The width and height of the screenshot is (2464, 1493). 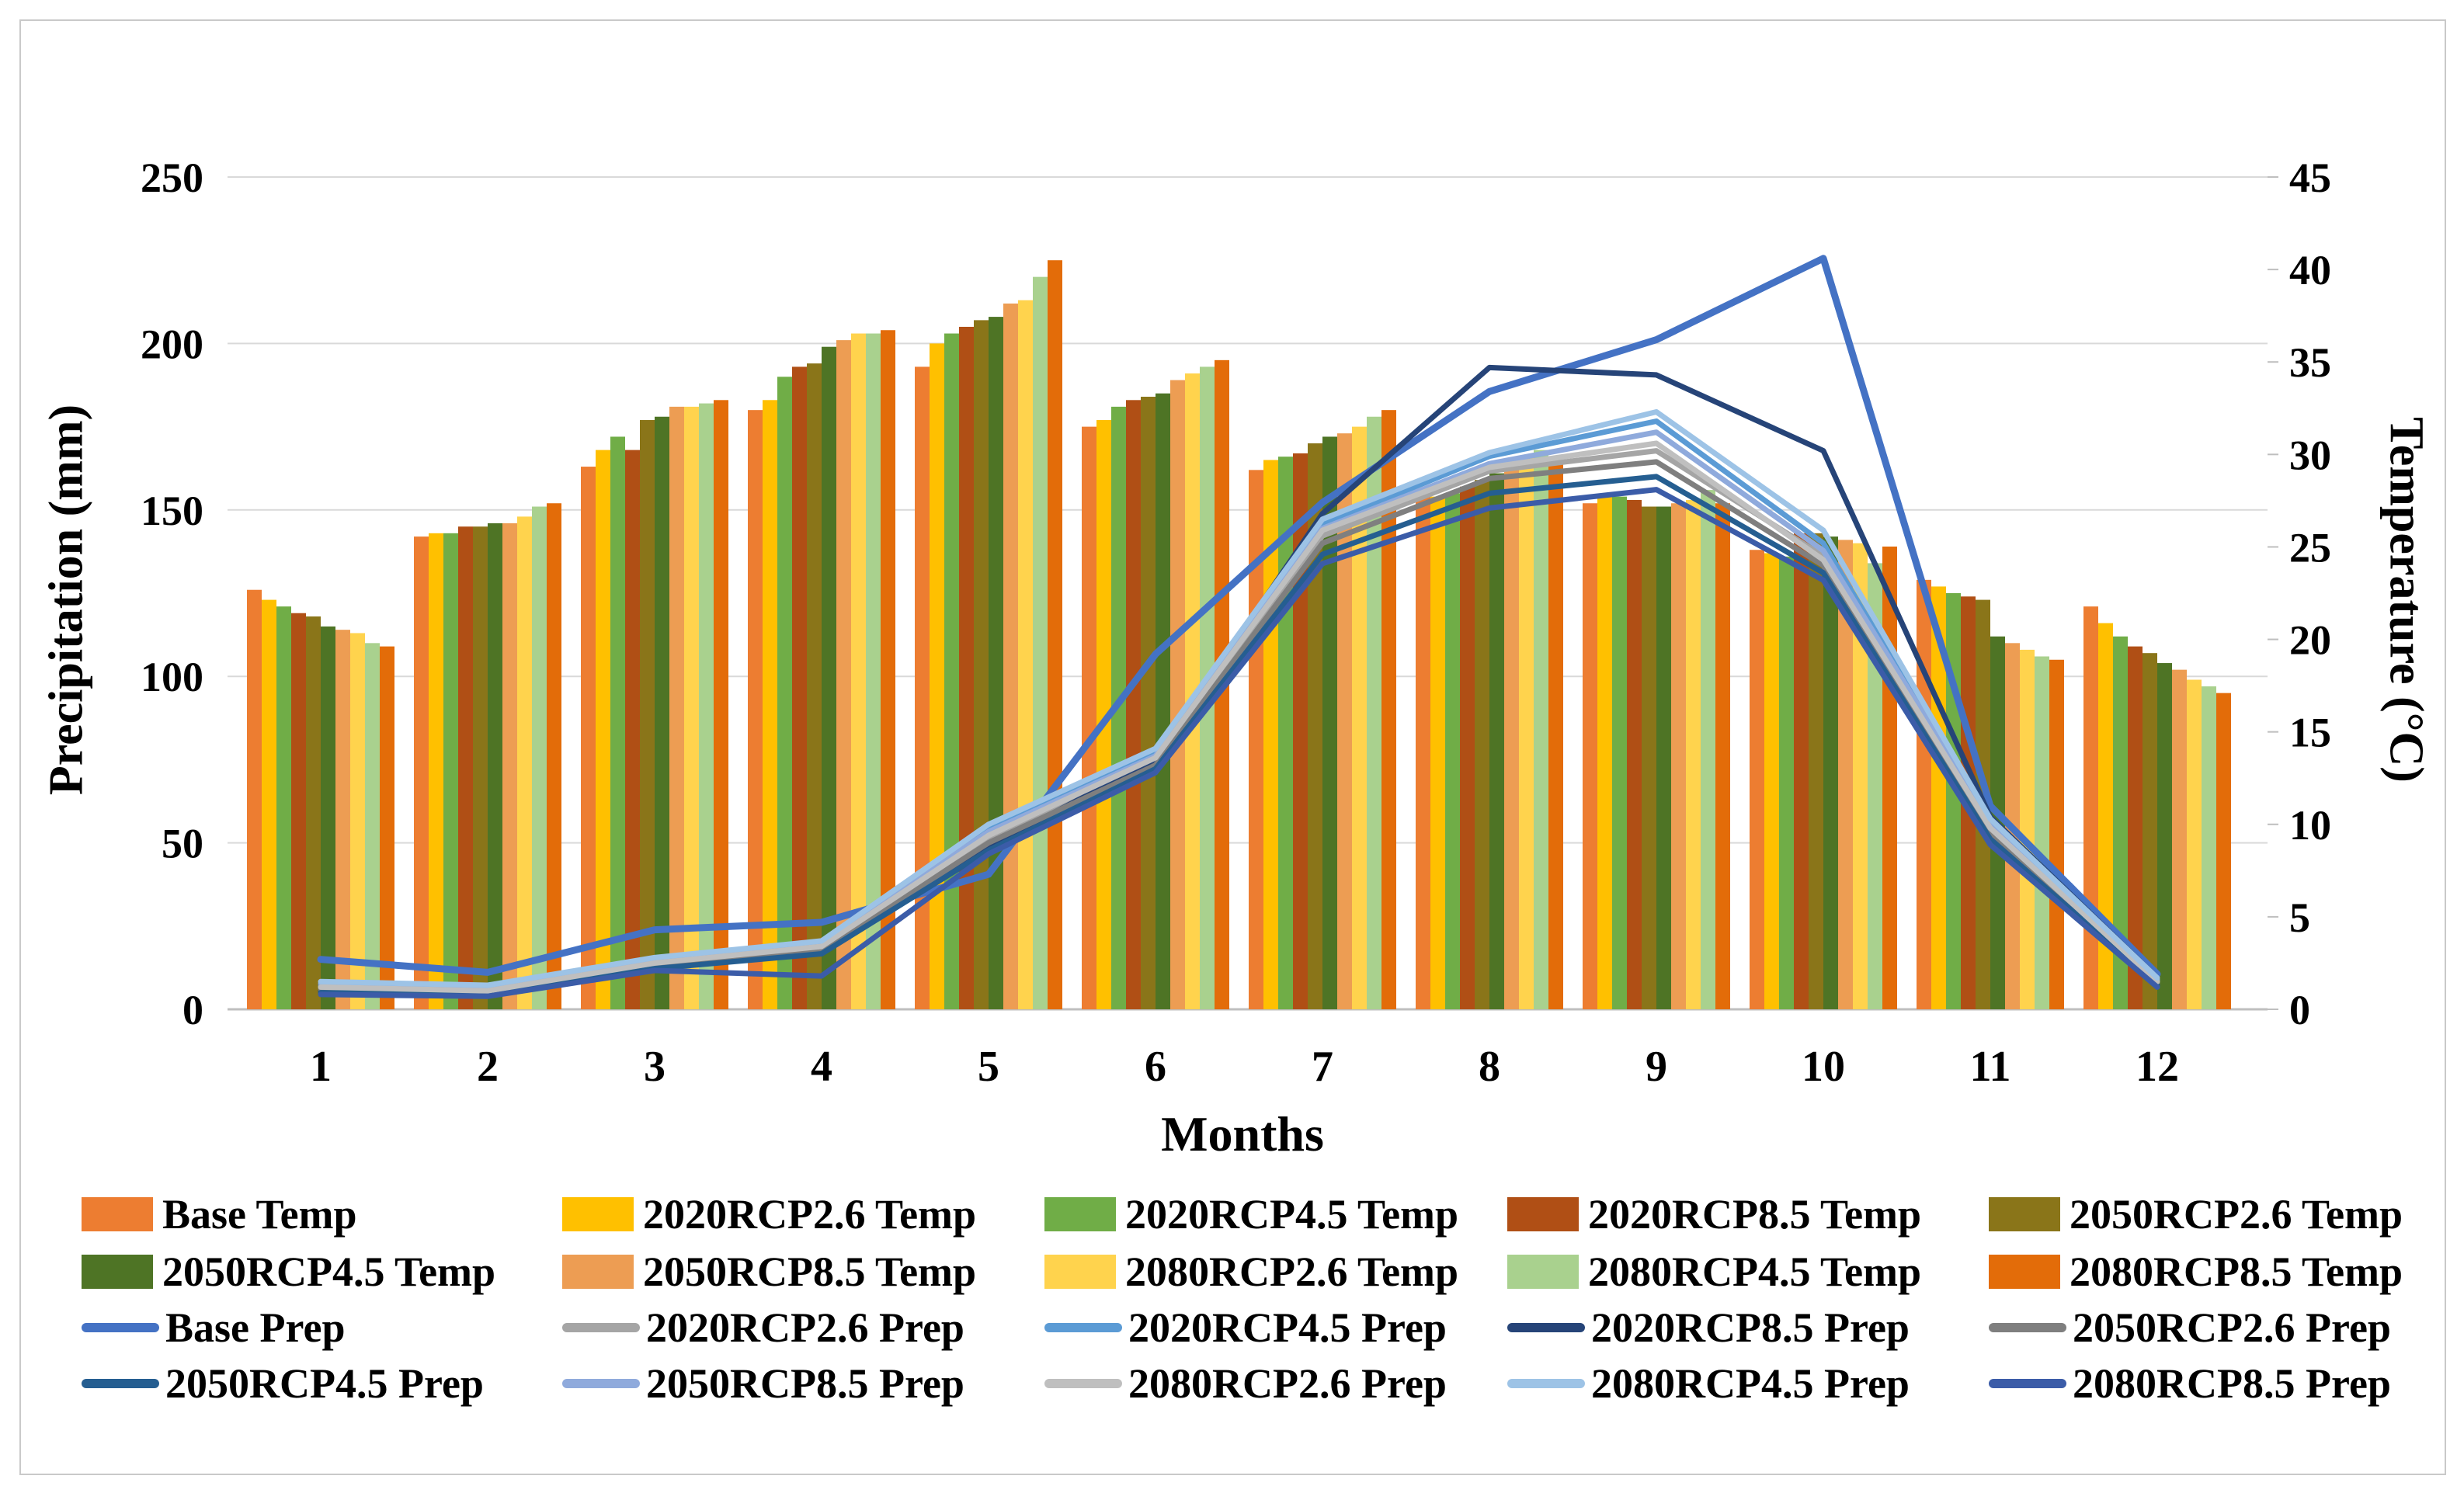 I want to click on x-tick-label: 7, so click(x=1322, y=1067).